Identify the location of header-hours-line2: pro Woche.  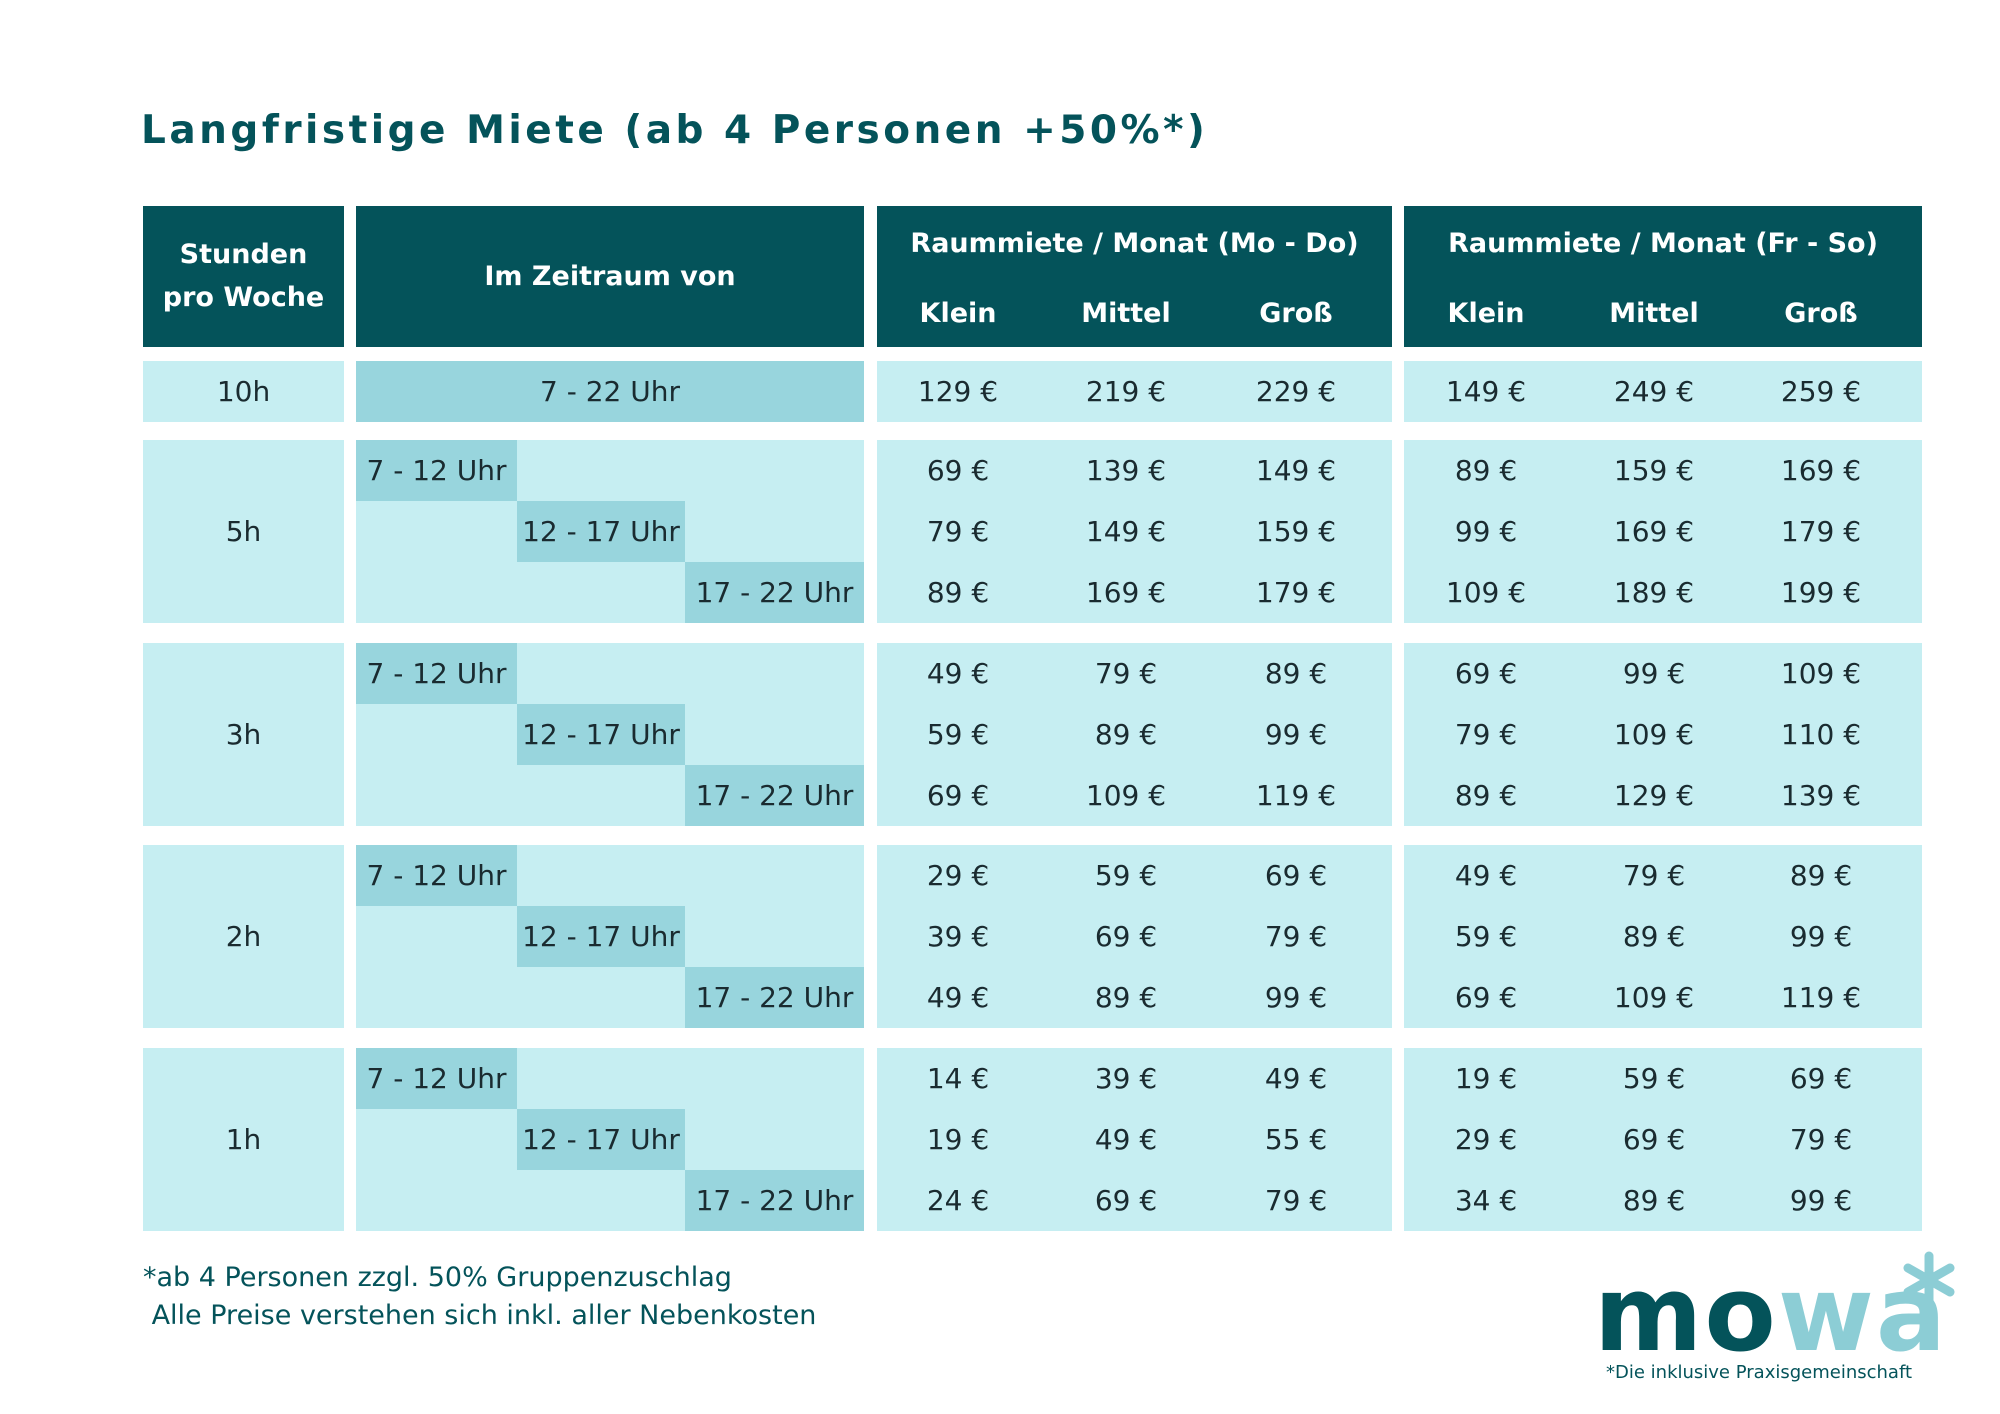
(243, 297).